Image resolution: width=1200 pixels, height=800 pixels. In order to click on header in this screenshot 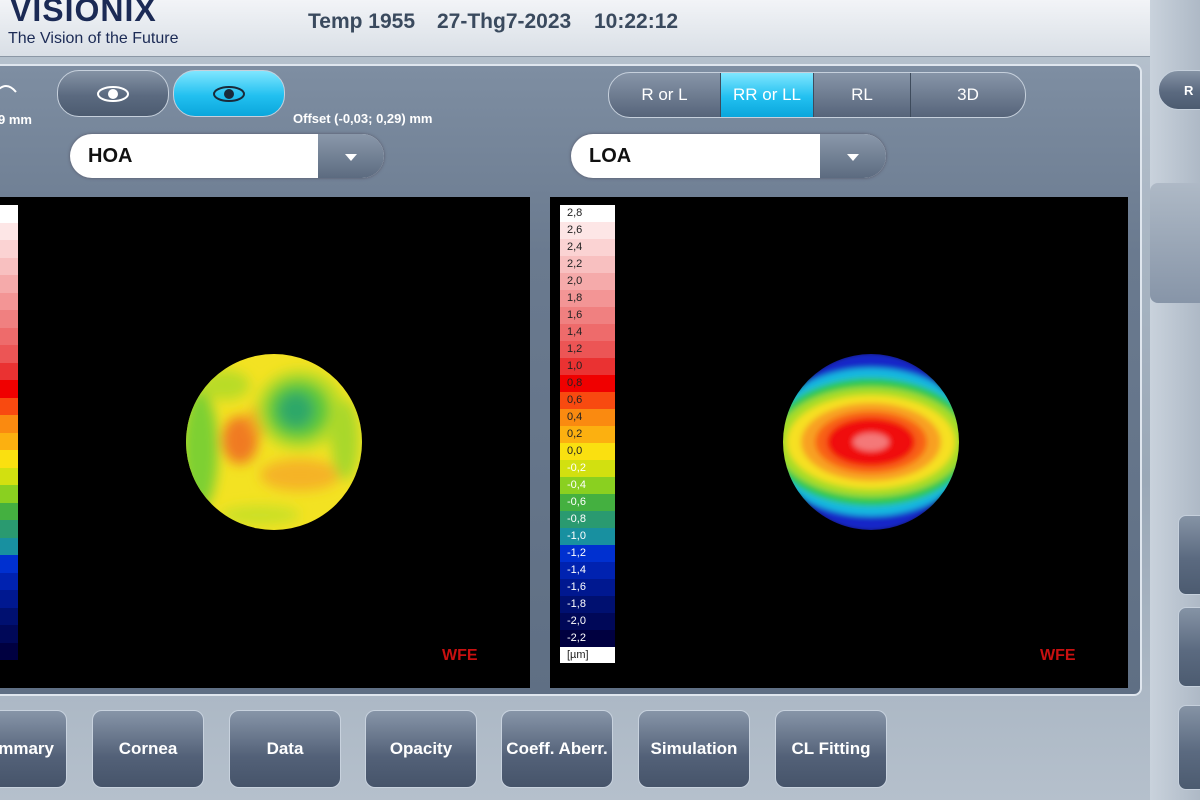, I will do `click(575, 28)`.